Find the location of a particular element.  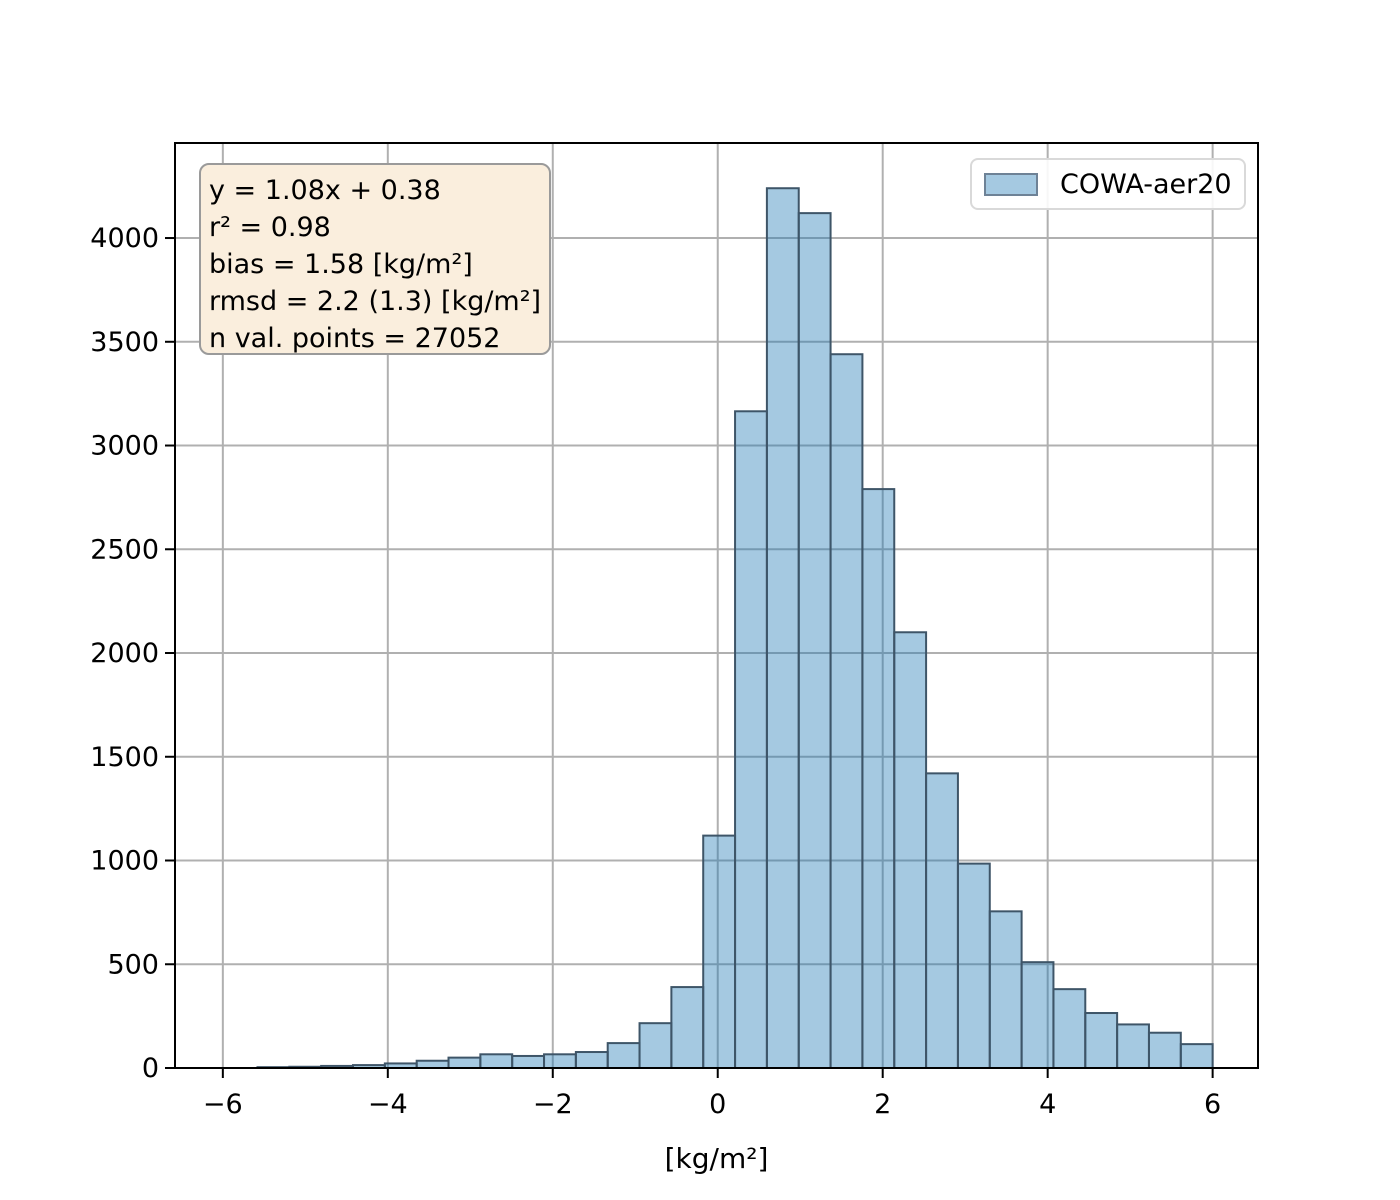

stats-line-r-squared: r² = 0.98 is located at coordinates (270, 227).